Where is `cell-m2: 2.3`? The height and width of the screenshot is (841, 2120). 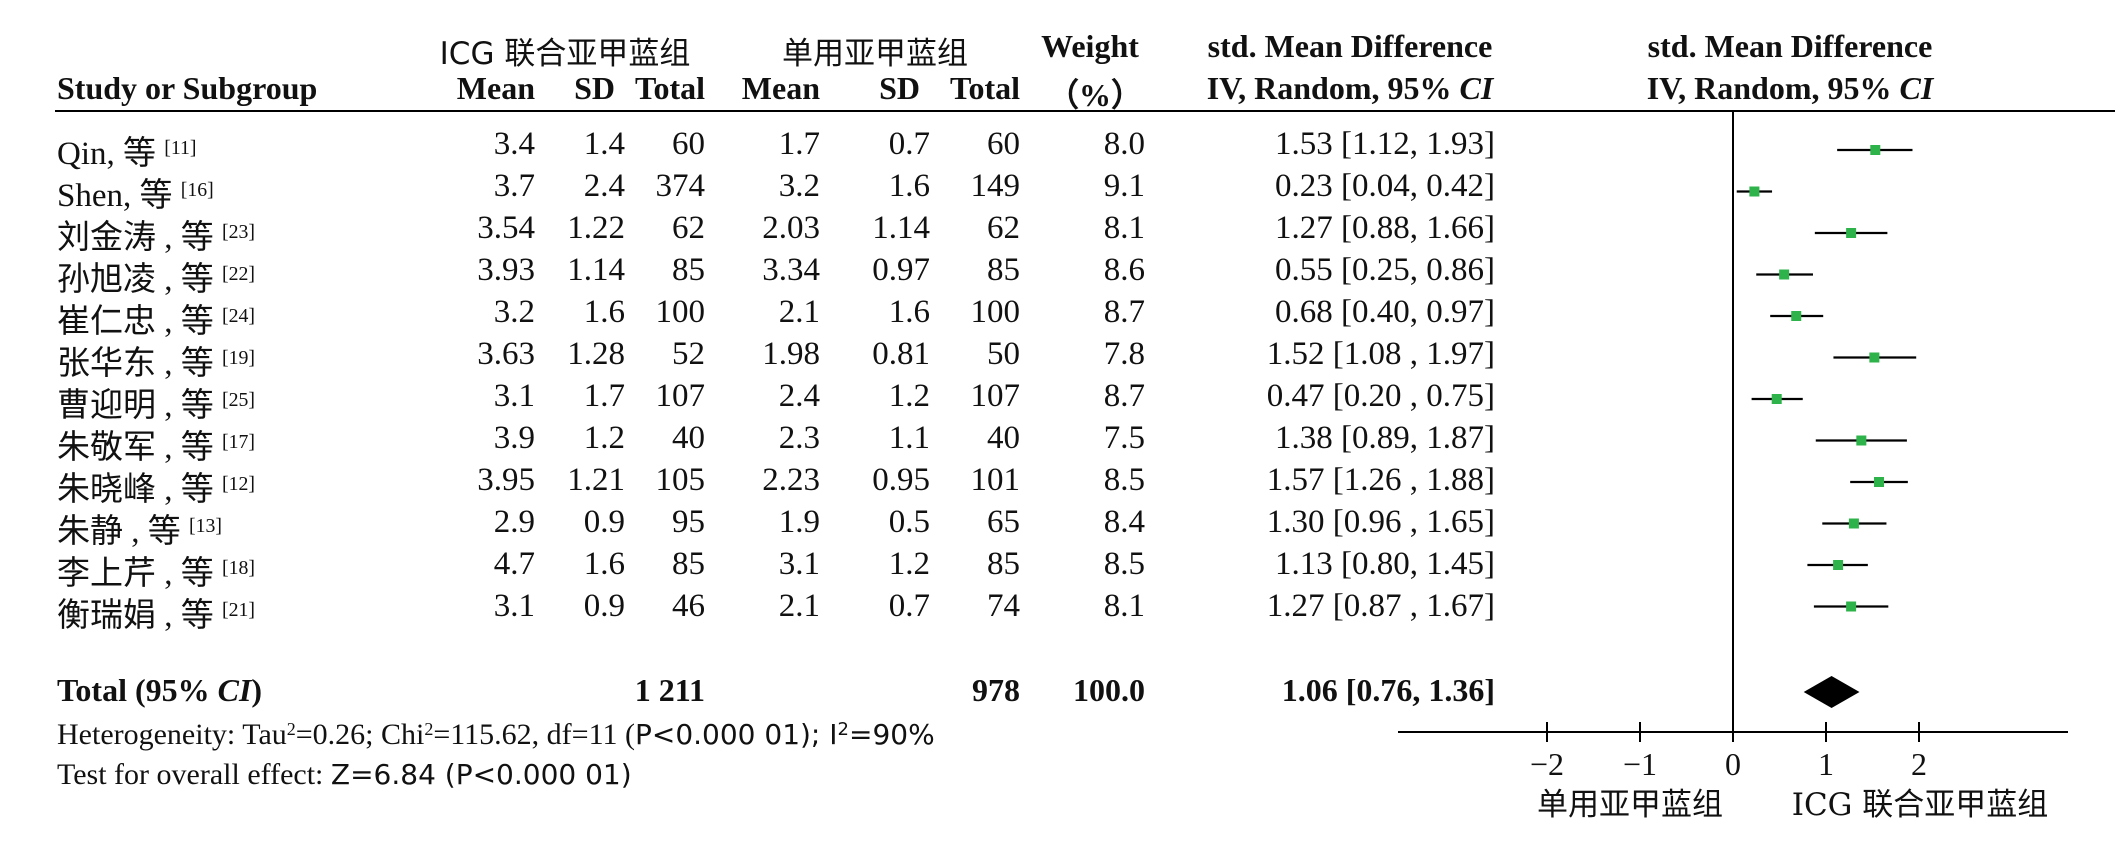 cell-m2: 2.3 is located at coordinates (799, 438).